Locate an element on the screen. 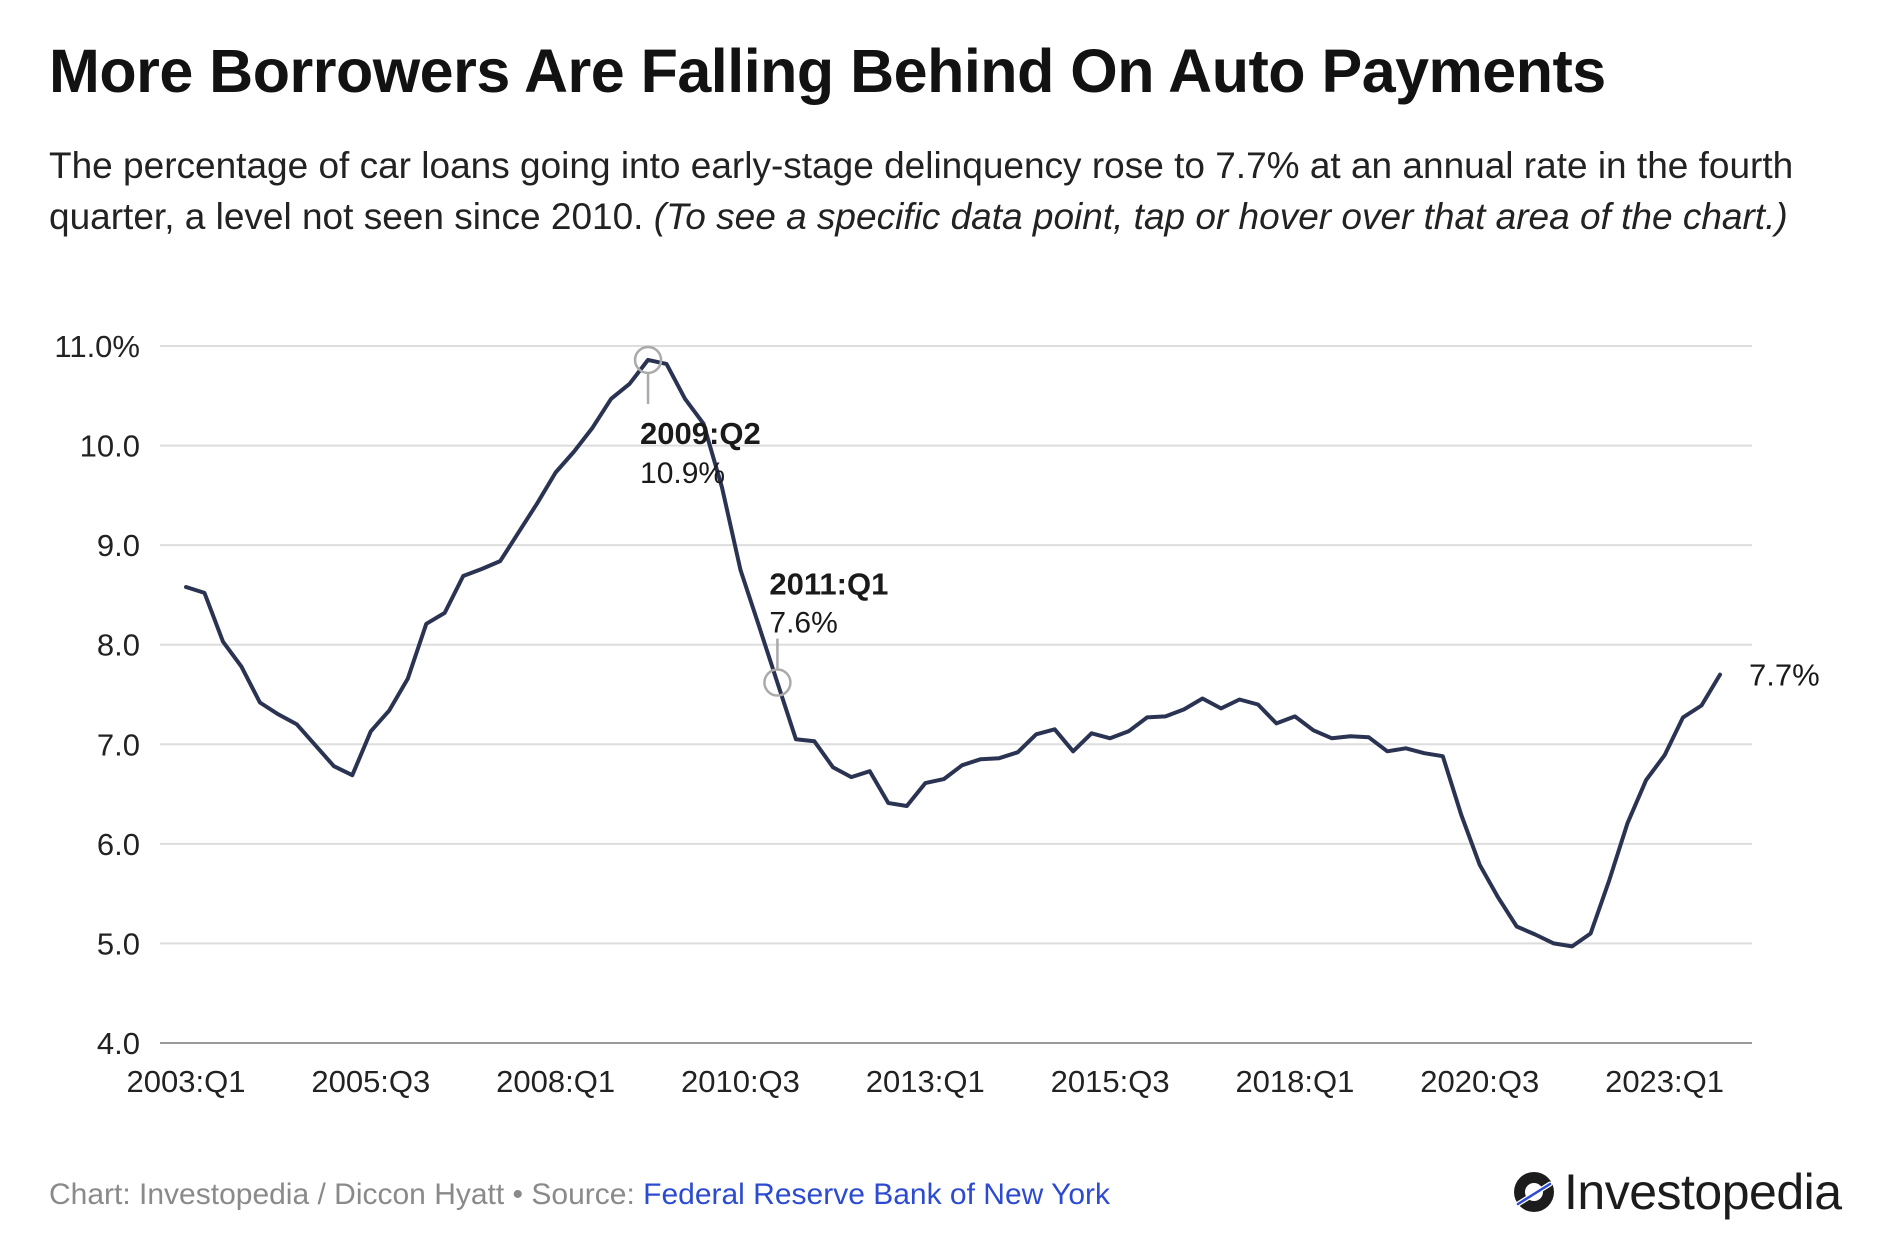 The width and height of the screenshot is (1884, 1240). investopedia-logo: Investopedia is located at coordinates (1677, 1192).